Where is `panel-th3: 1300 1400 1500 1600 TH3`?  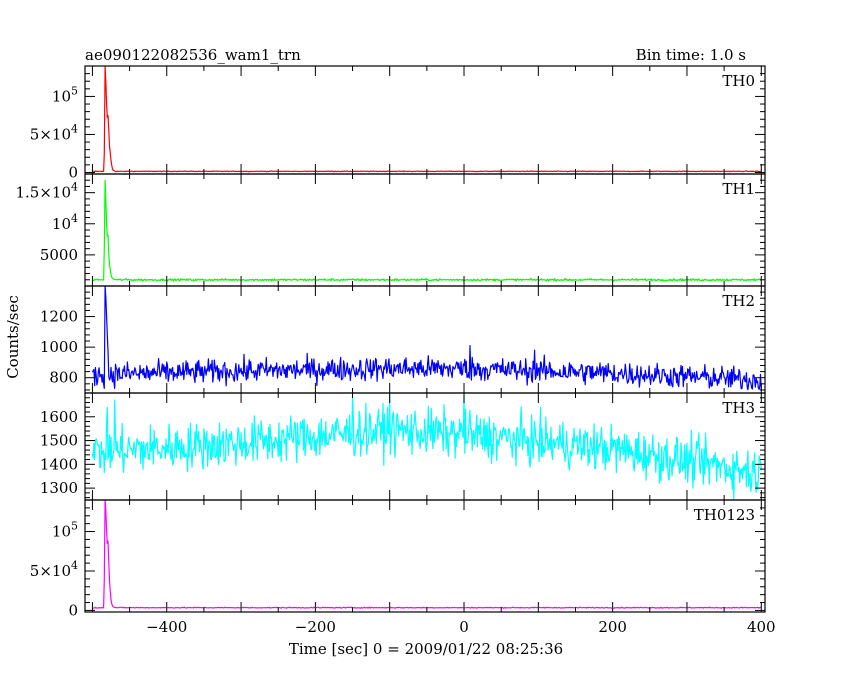
panel-th3: 1300 1400 1500 1600 TH3 is located at coordinates (403, 446).